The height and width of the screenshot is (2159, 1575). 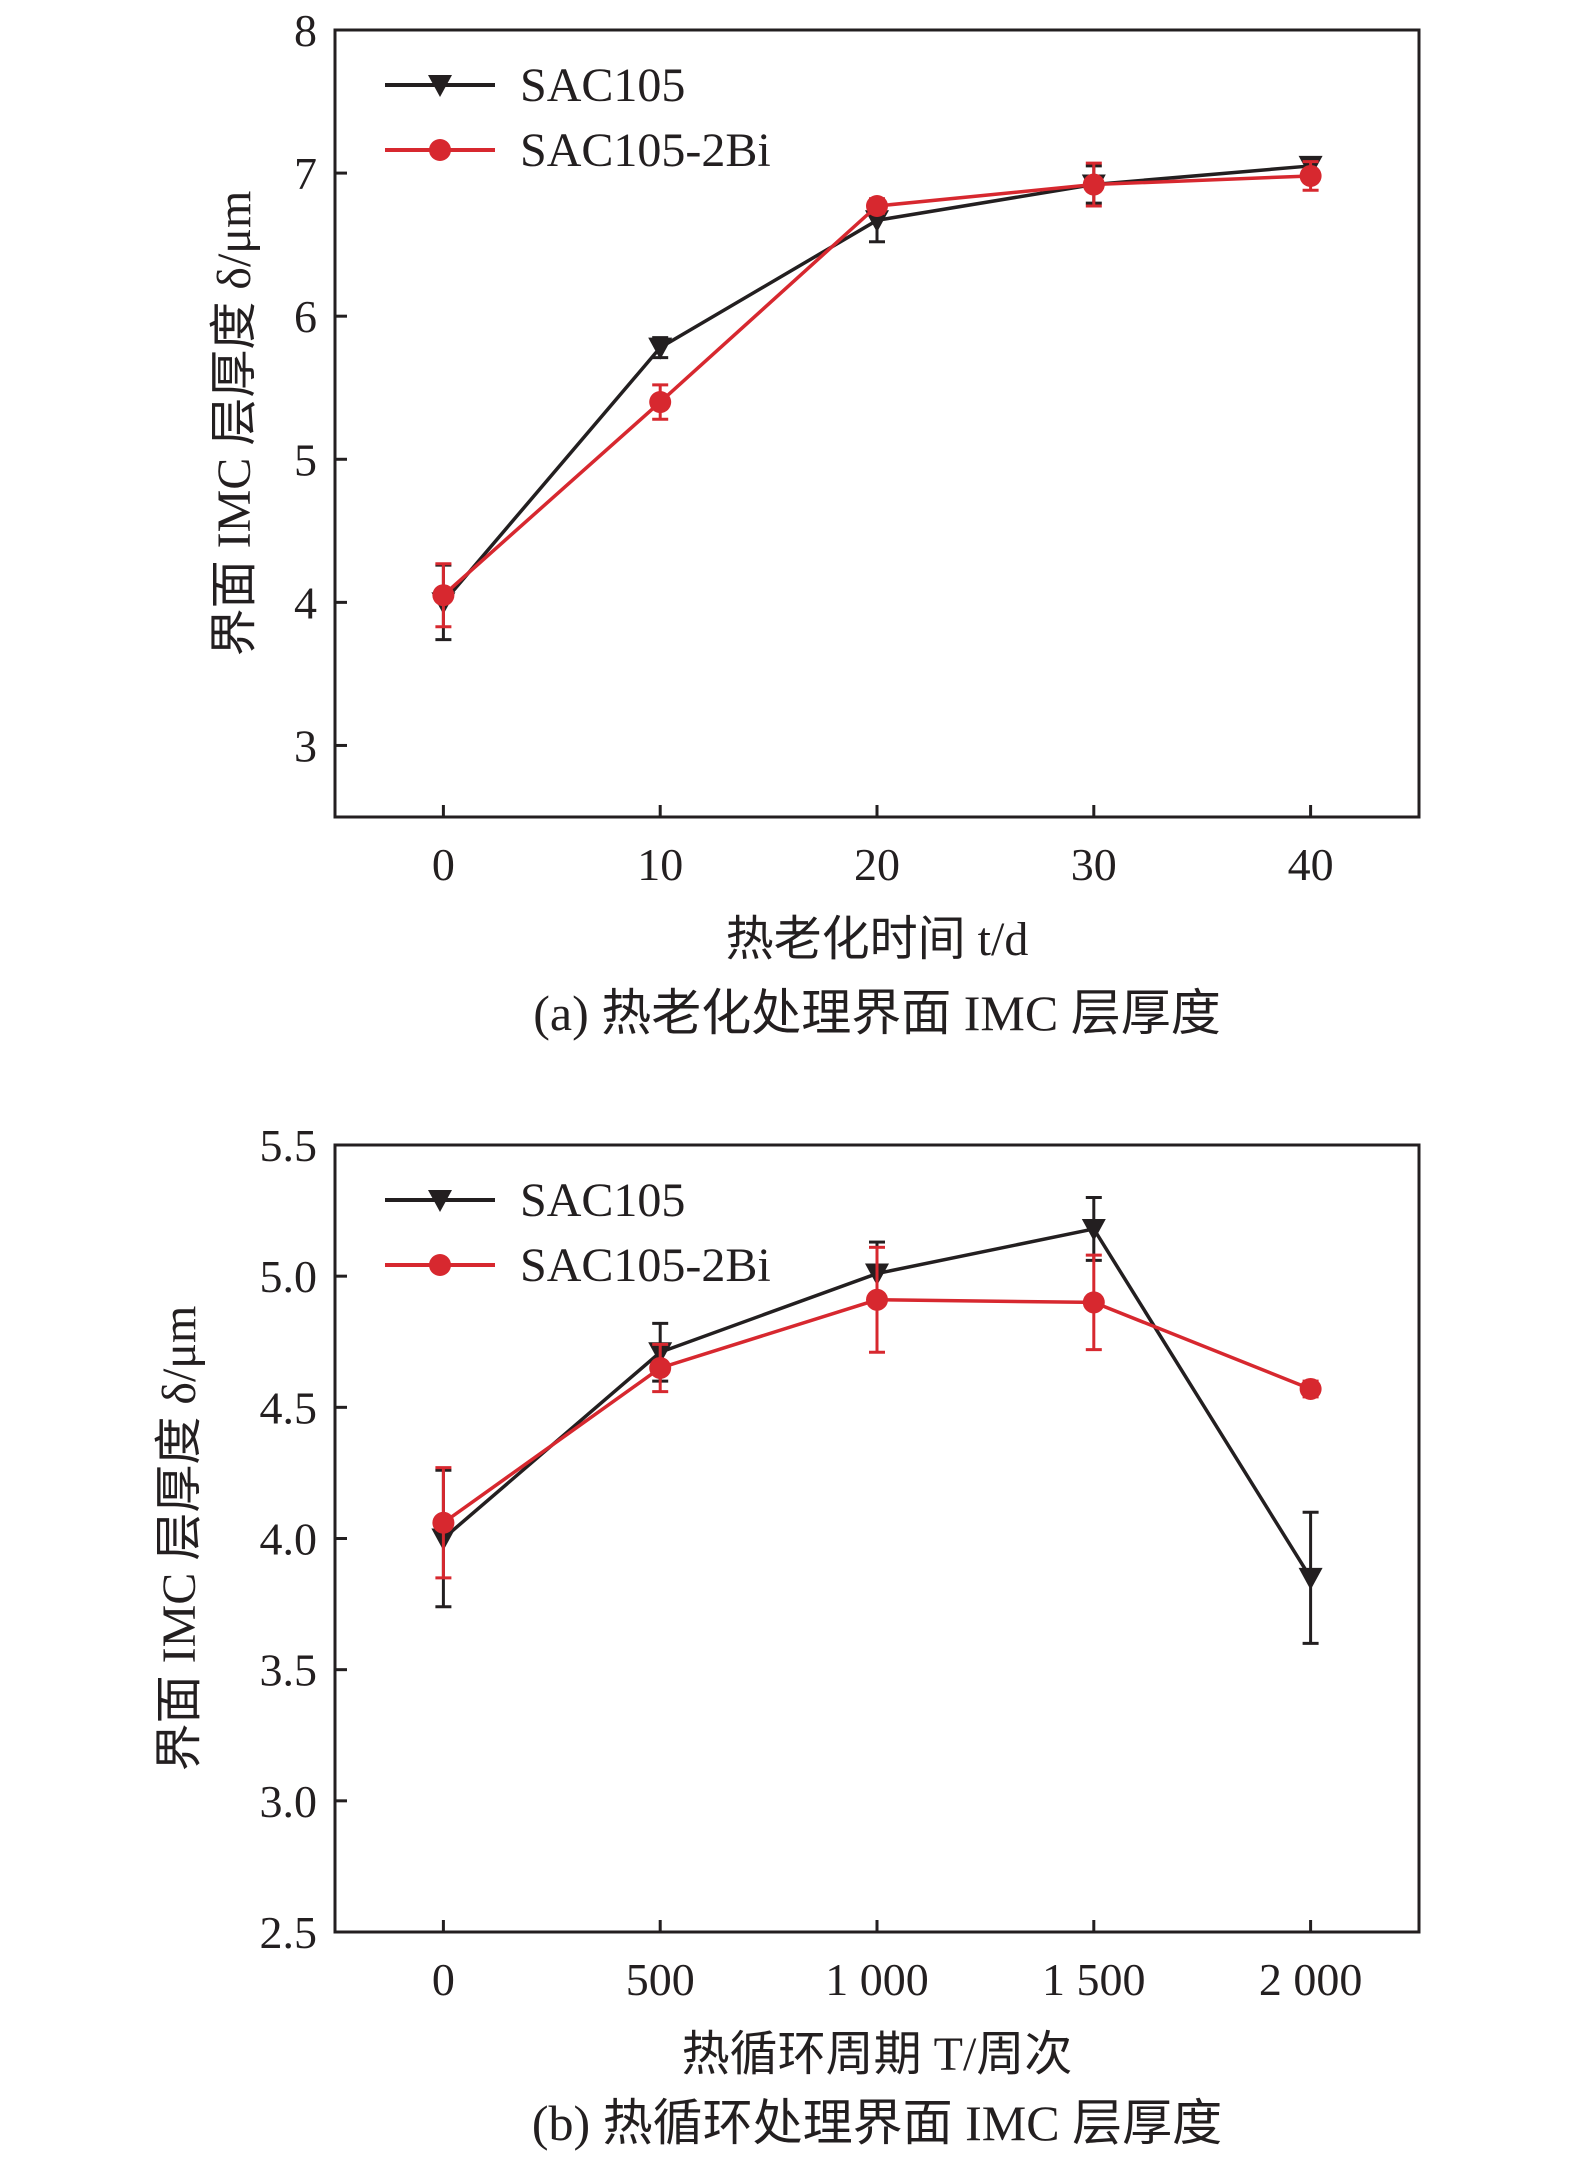 I want to click on y-tick-label: 2.5, so click(x=289, y=1932).